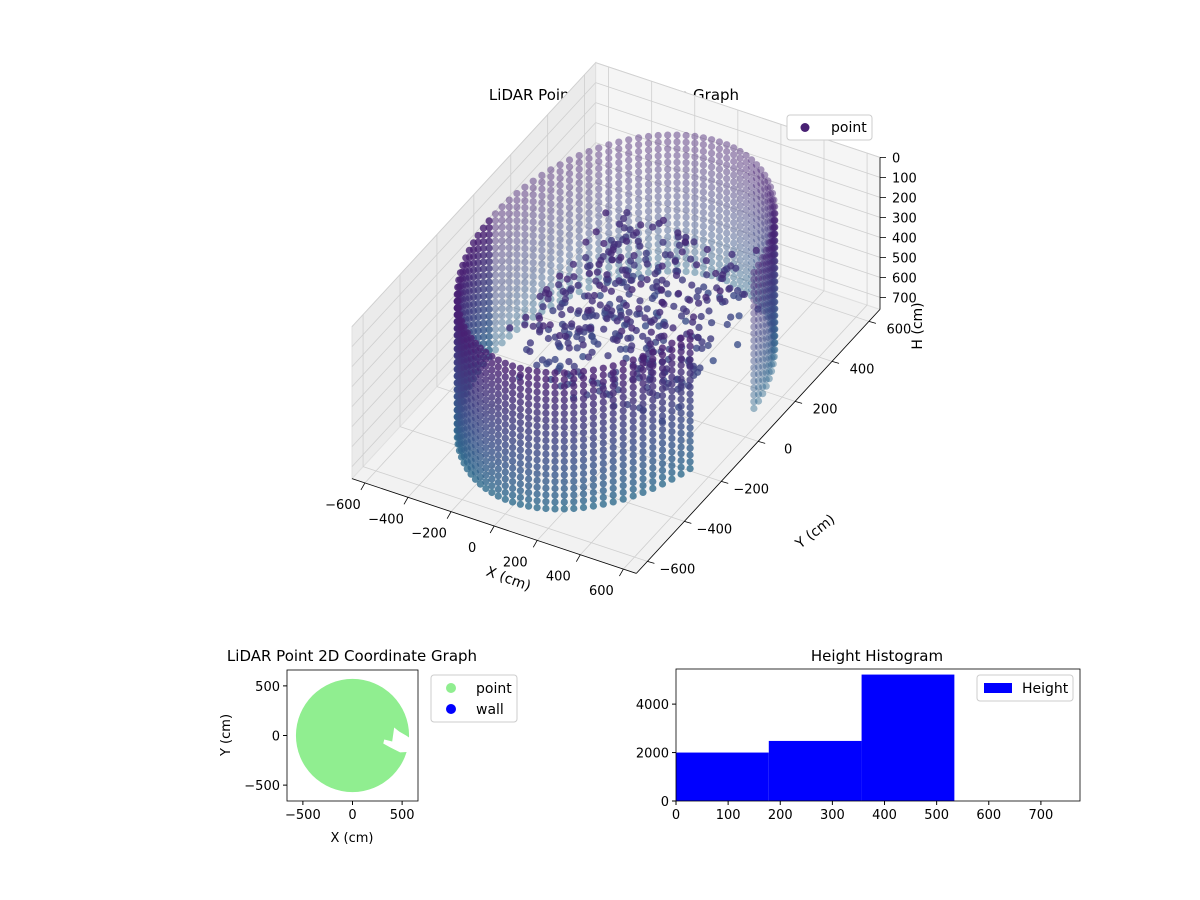  What do you see at coordinates (400, 740) in the screenshot?
I see `empty-region` at bounding box center [400, 740].